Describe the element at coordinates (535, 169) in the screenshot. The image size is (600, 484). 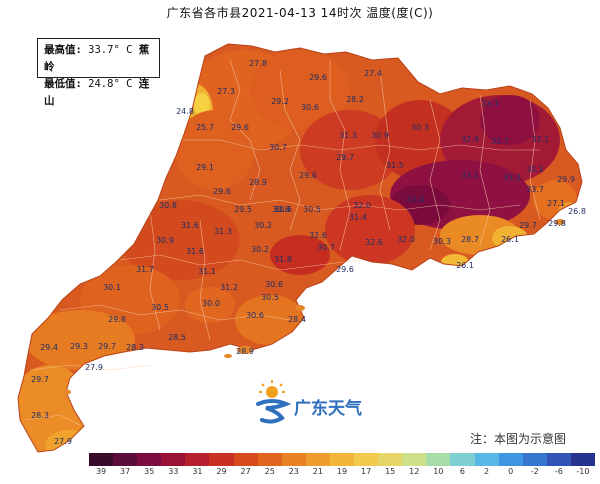
I see `station-temperature-label: 32.1` at that location.